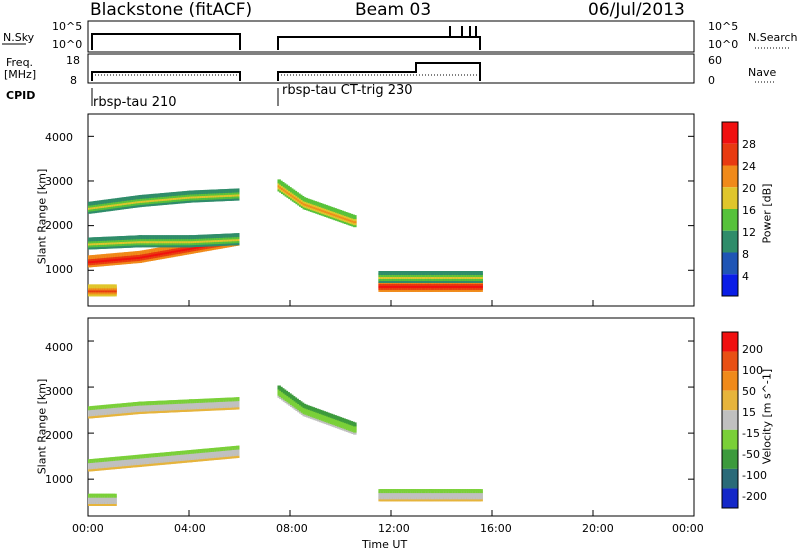 The width and height of the screenshot is (800, 554). Describe the element at coordinates (59, 137) in the screenshot. I see `power-y-tick-4000: 4000` at that location.